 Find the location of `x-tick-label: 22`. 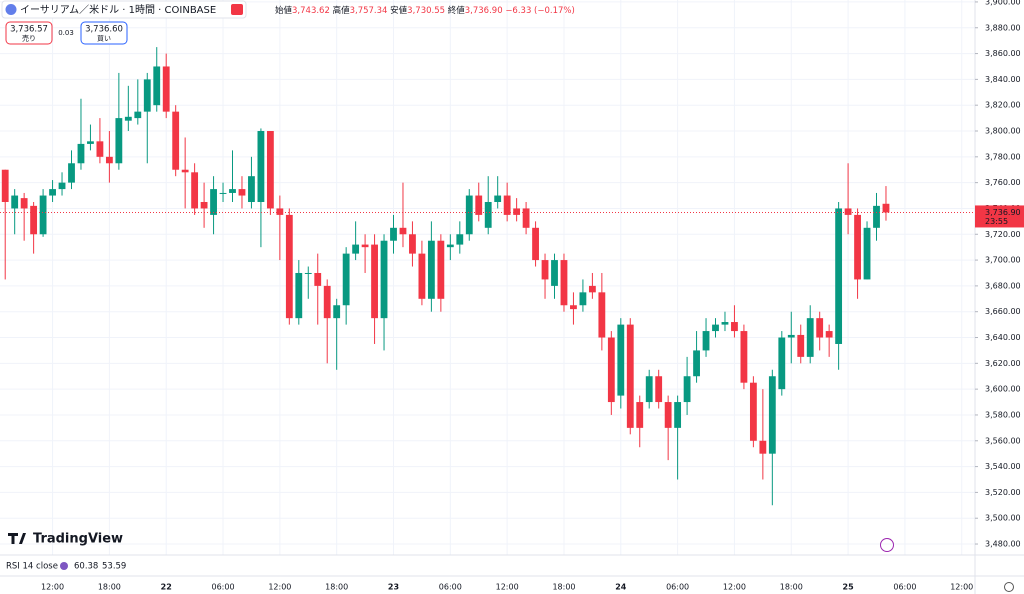

x-tick-label: 22 is located at coordinates (166, 587).